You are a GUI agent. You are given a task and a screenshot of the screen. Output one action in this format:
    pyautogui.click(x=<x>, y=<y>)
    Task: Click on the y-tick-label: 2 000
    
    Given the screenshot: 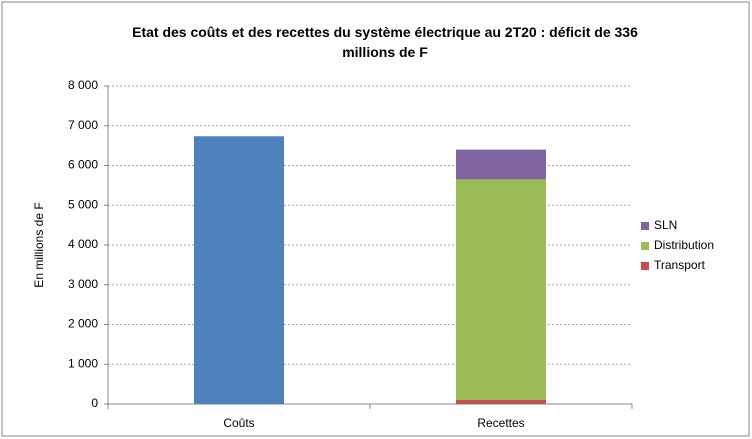 What is the action you would take?
    pyautogui.click(x=83, y=324)
    